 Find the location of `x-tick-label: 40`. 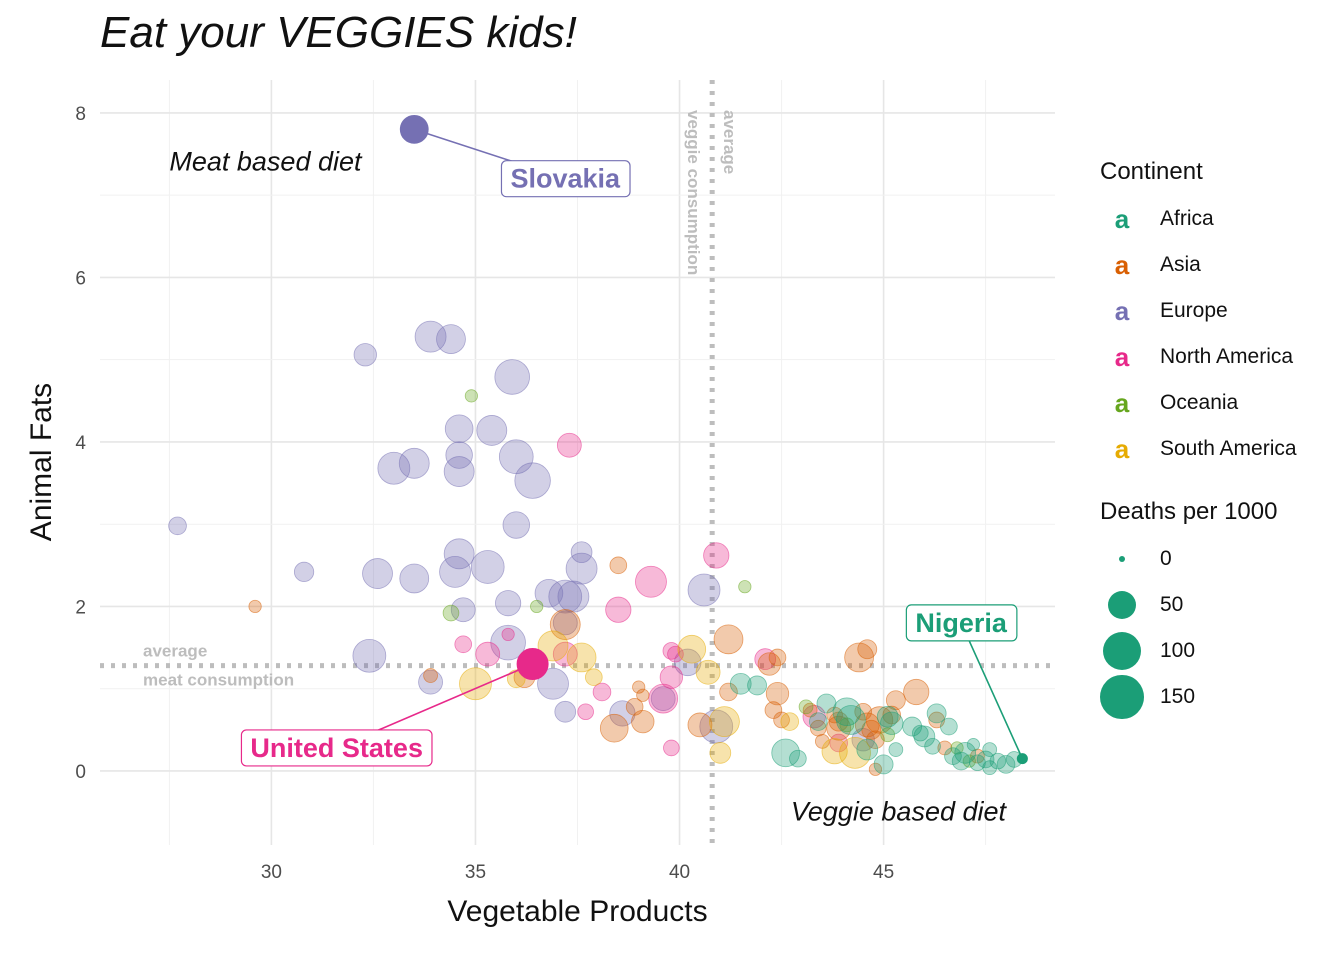

x-tick-label: 40 is located at coordinates (679, 872).